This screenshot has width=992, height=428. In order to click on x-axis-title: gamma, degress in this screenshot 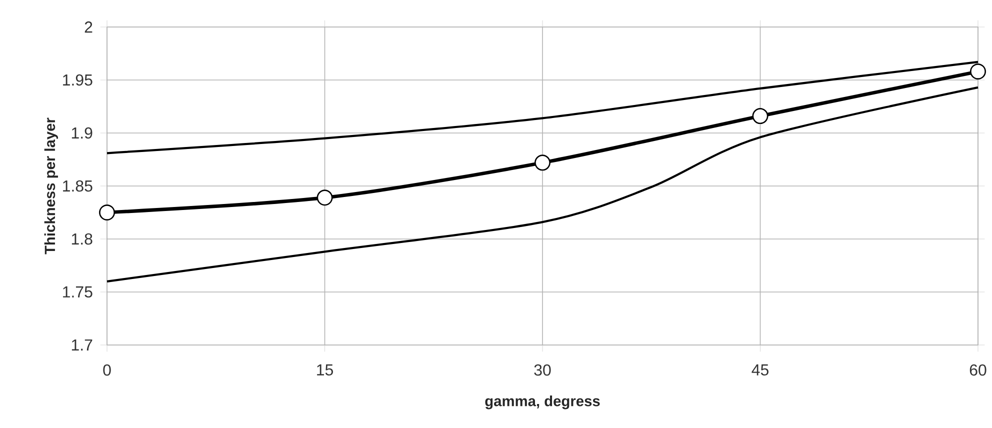, I will do `click(542, 403)`.